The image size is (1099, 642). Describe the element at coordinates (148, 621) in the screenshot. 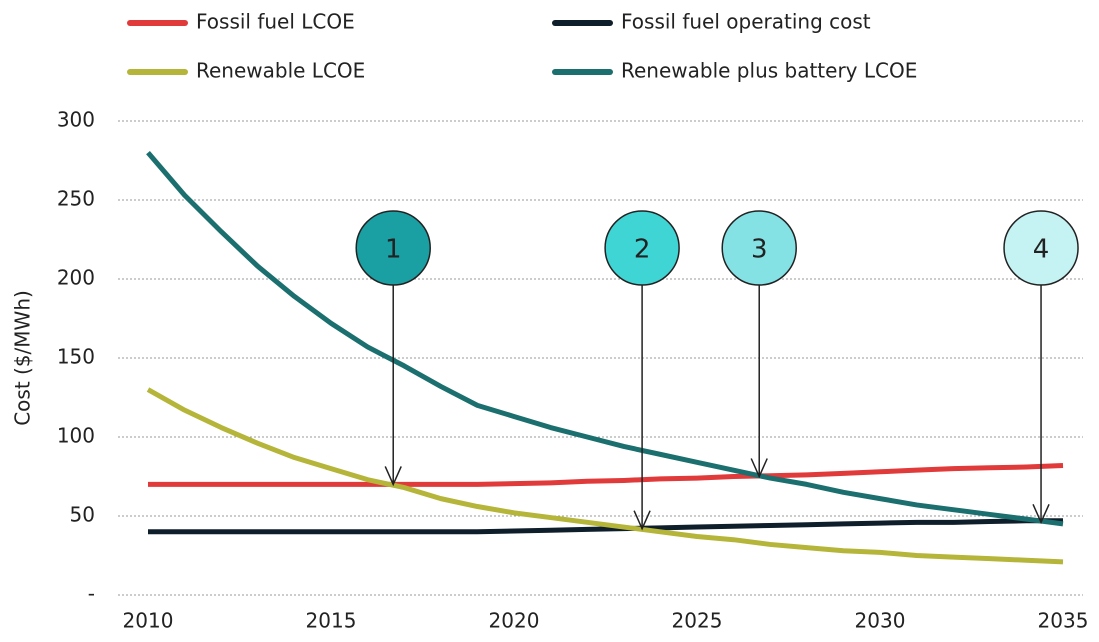

I see `x-tick-label: 2010` at that location.